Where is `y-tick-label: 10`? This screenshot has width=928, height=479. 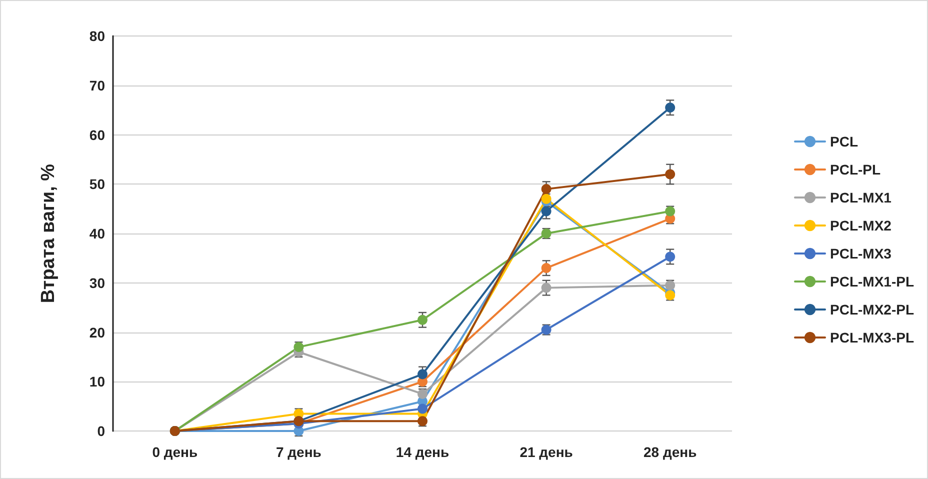 y-tick-label: 10 is located at coordinates (97, 382).